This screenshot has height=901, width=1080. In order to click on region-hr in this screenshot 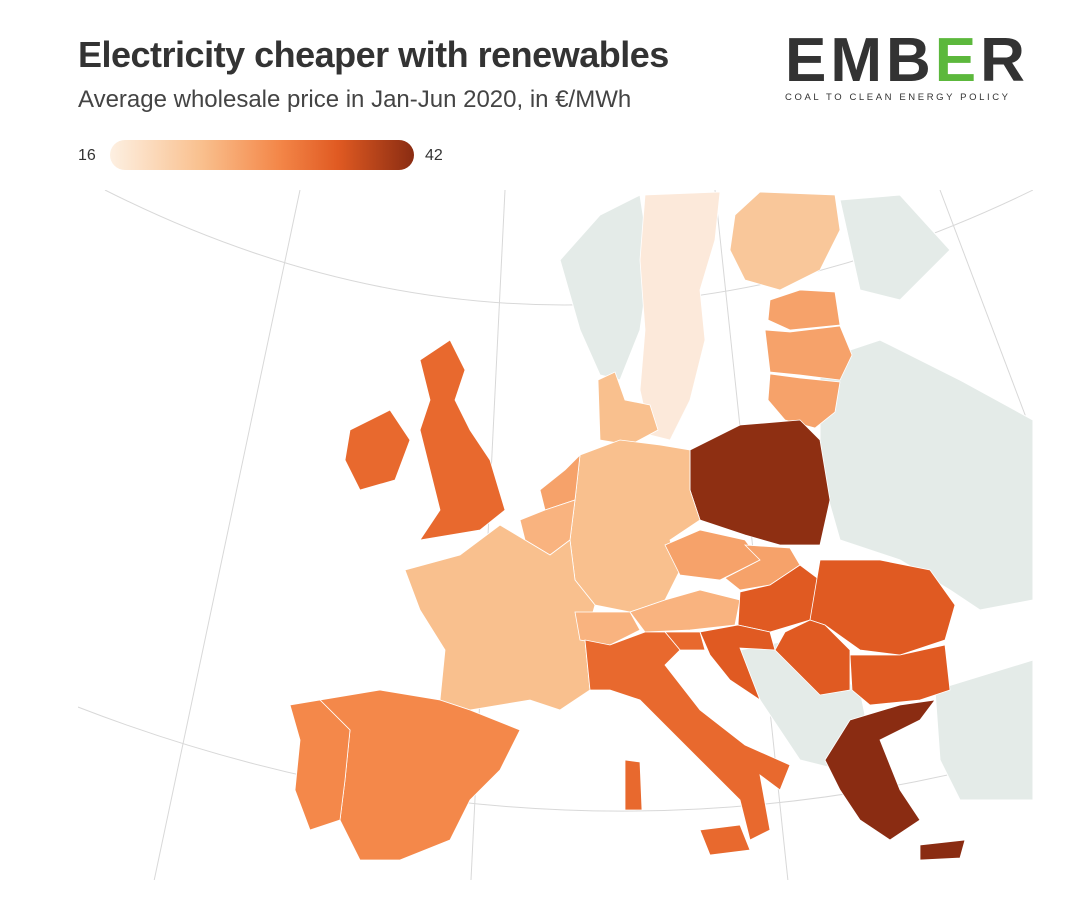, I will do `click(737, 663)`.